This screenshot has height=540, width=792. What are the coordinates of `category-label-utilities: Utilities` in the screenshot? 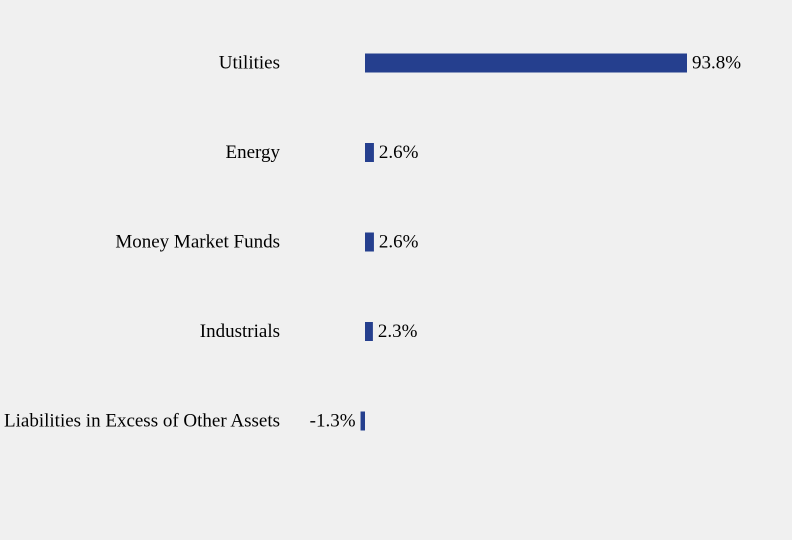 It's located at (249, 63).